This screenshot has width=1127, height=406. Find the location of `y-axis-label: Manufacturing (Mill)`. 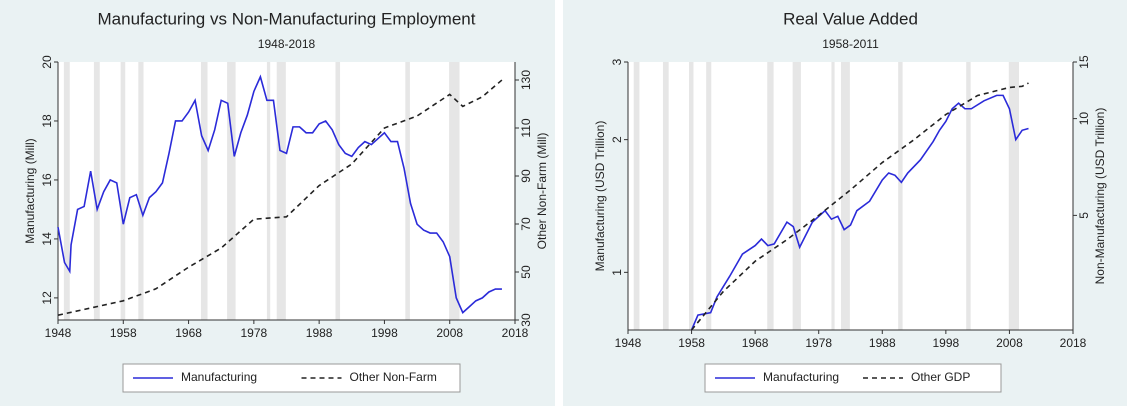

y-axis-label: Manufacturing (Mill) is located at coordinates (30, 190).